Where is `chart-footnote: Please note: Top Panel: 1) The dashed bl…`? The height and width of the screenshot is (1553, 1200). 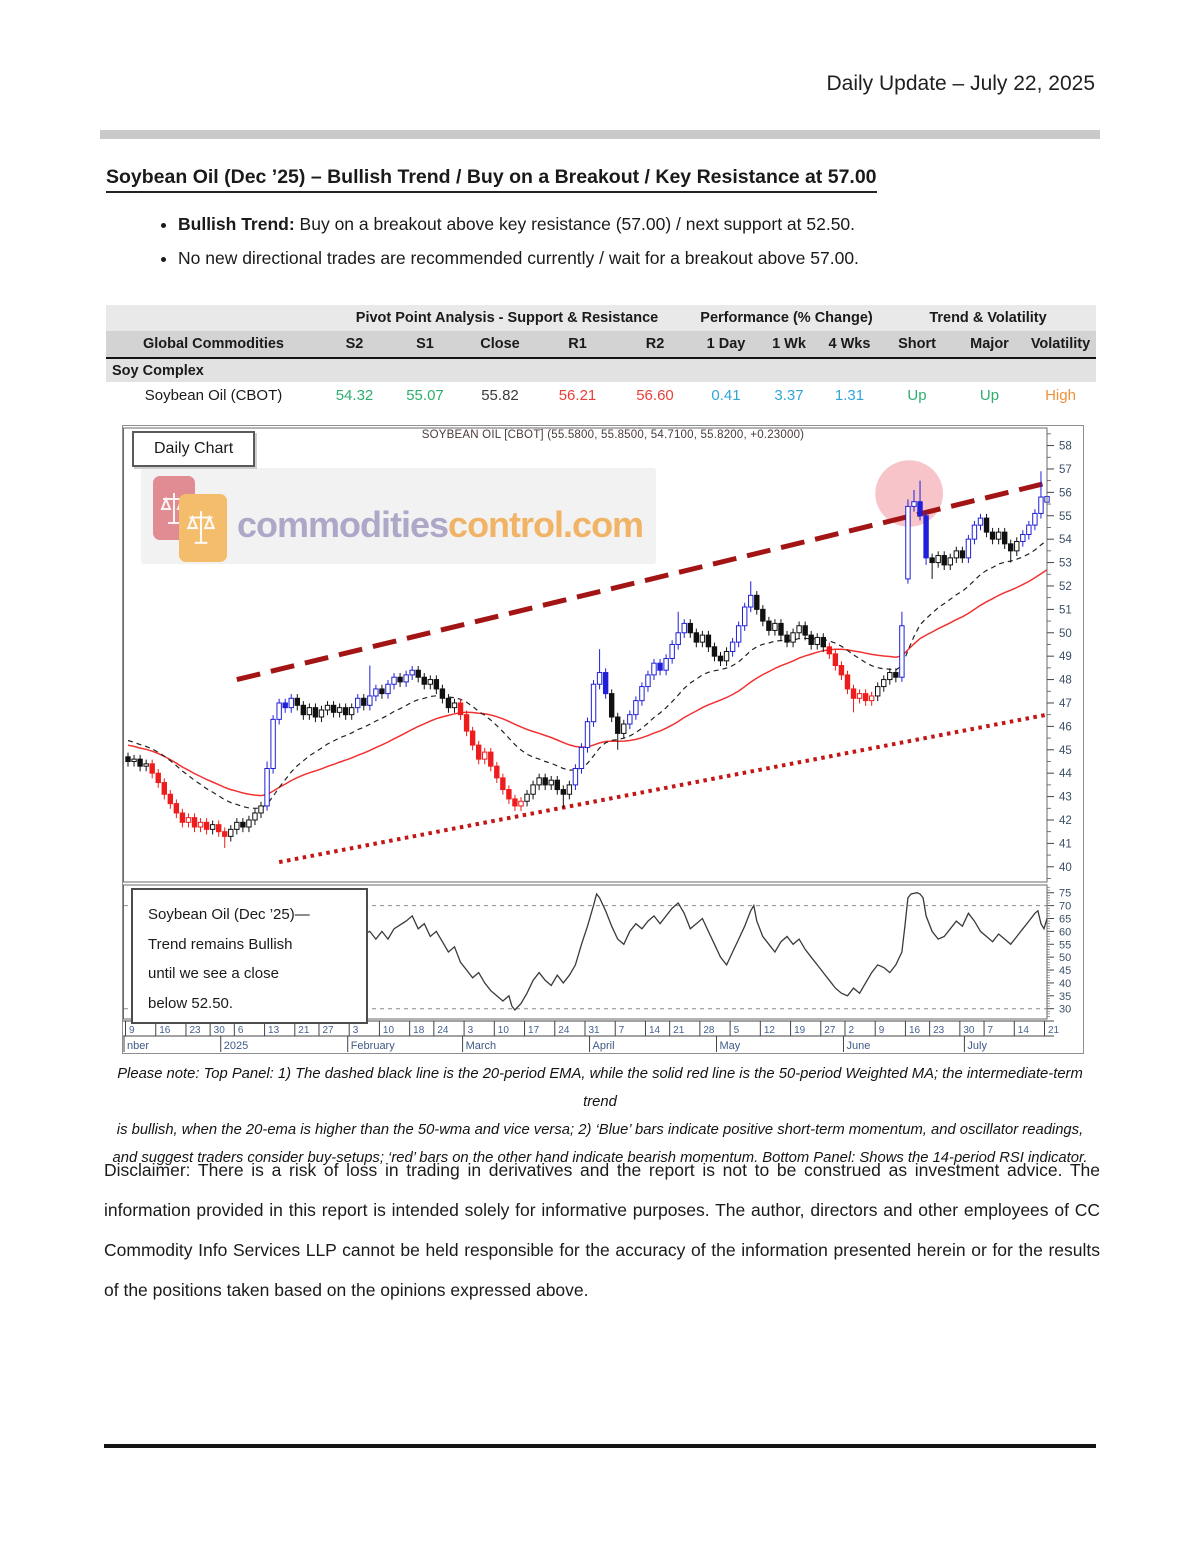
chart-footnote: Please note: Top Panel: 1) The dashed bl… is located at coordinates (600, 1116).